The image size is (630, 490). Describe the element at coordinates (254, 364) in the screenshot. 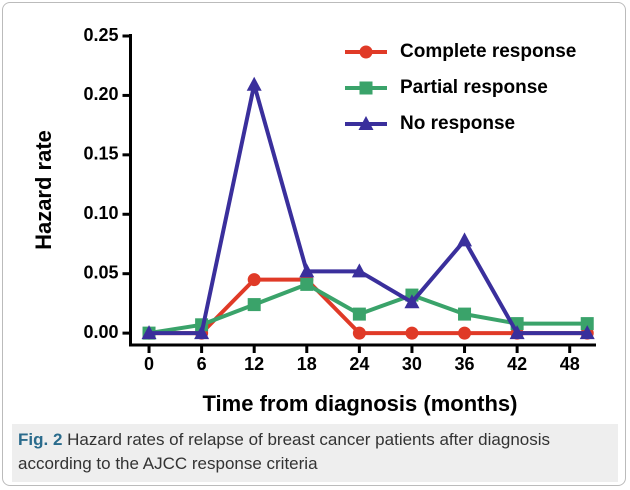

I see `x-tick-label: 12` at that location.